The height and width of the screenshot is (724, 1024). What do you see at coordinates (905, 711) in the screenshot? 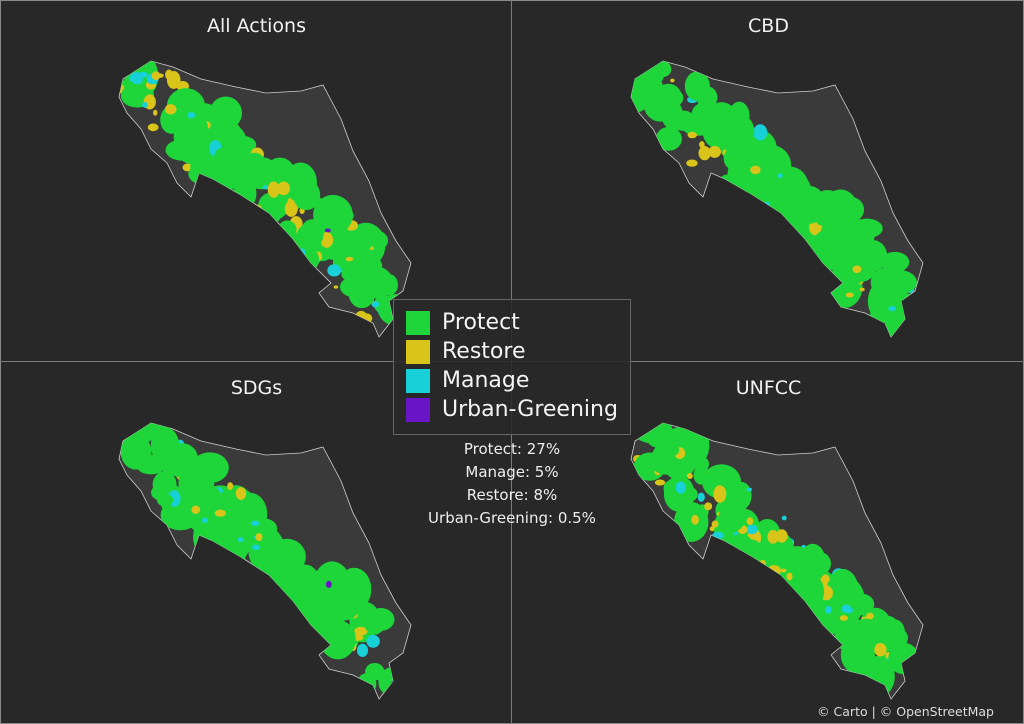
I see `map-attribution: © Carto | © OpenStreetMap` at bounding box center [905, 711].